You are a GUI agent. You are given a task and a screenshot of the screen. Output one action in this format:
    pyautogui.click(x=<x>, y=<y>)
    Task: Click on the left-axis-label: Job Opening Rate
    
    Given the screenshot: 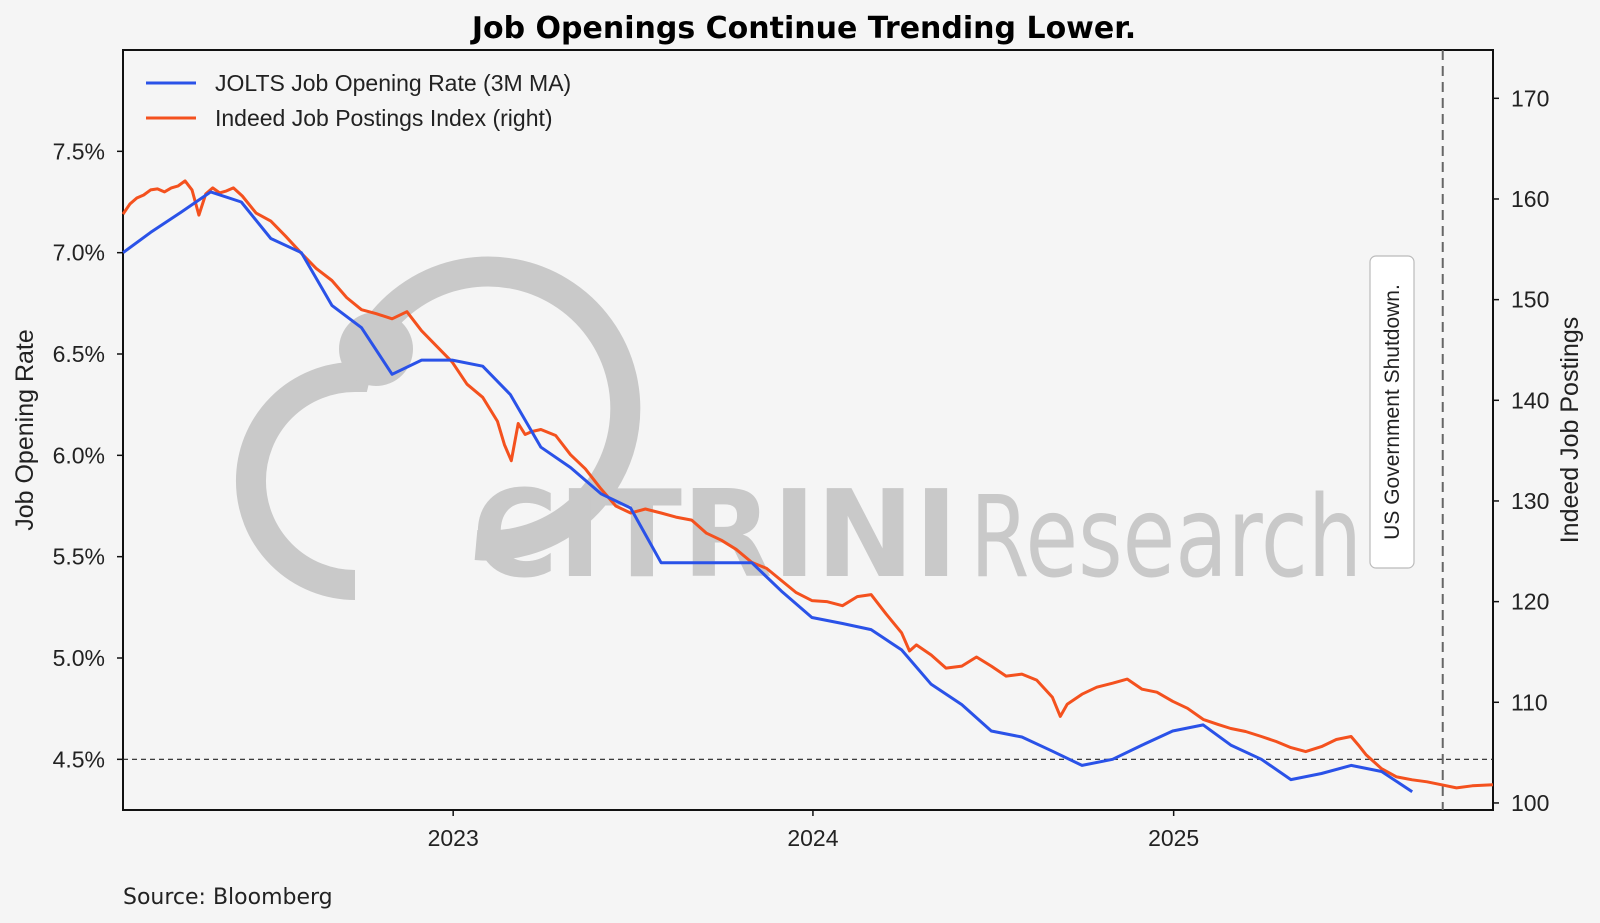 What is the action you would take?
    pyautogui.click(x=25, y=430)
    